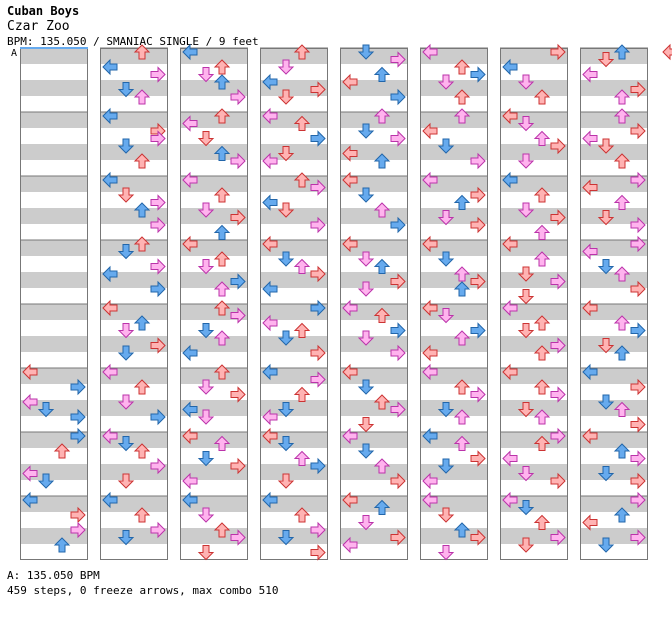 The width and height of the screenshot is (672, 620). What do you see at coordinates (43, 11) in the screenshot?
I see `artist-name: Cuban Boys` at bounding box center [43, 11].